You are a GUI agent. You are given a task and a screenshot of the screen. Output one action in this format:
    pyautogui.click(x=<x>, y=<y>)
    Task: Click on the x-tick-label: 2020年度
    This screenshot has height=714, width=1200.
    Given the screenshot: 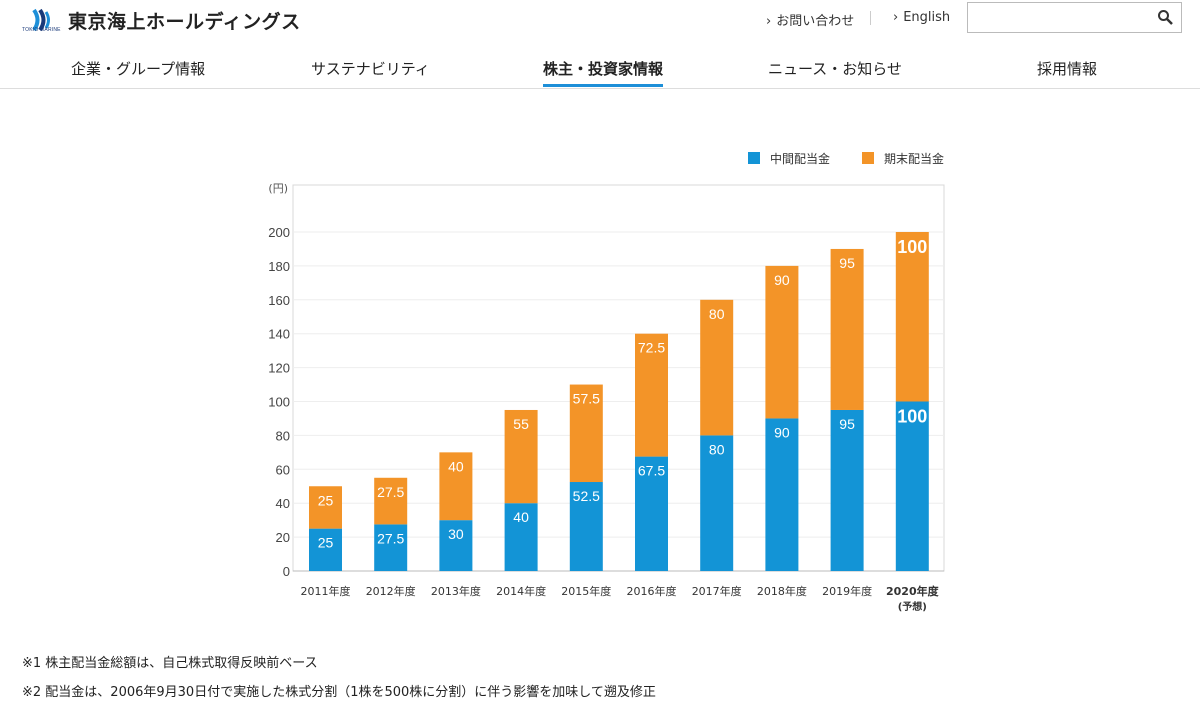 What is the action you would take?
    pyautogui.click(x=913, y=591)
    